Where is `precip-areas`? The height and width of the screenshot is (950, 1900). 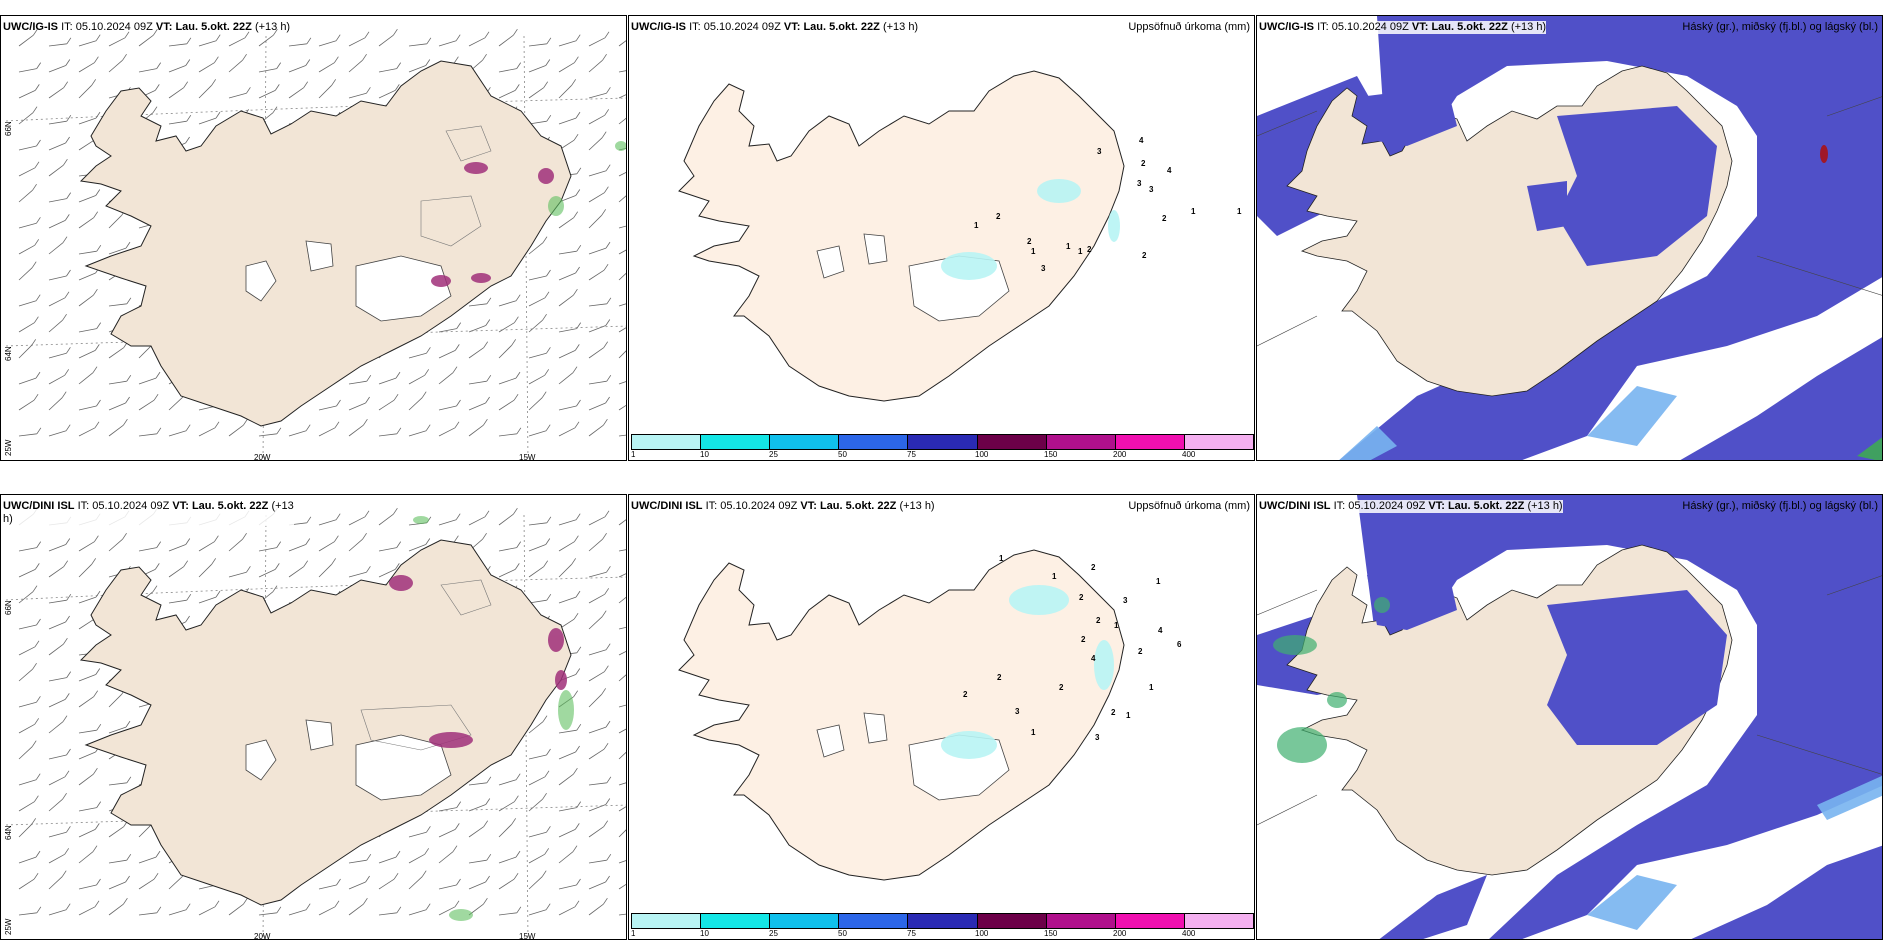
precip-areas is located at coordinates (1030, 229).